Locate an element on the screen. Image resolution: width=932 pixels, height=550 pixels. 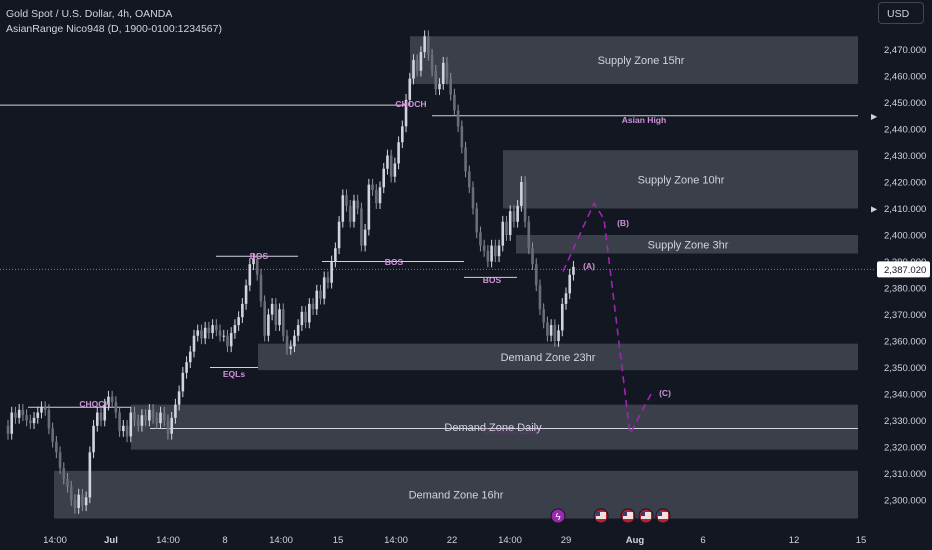
current-price-tag is located at coordinates (903, 269).